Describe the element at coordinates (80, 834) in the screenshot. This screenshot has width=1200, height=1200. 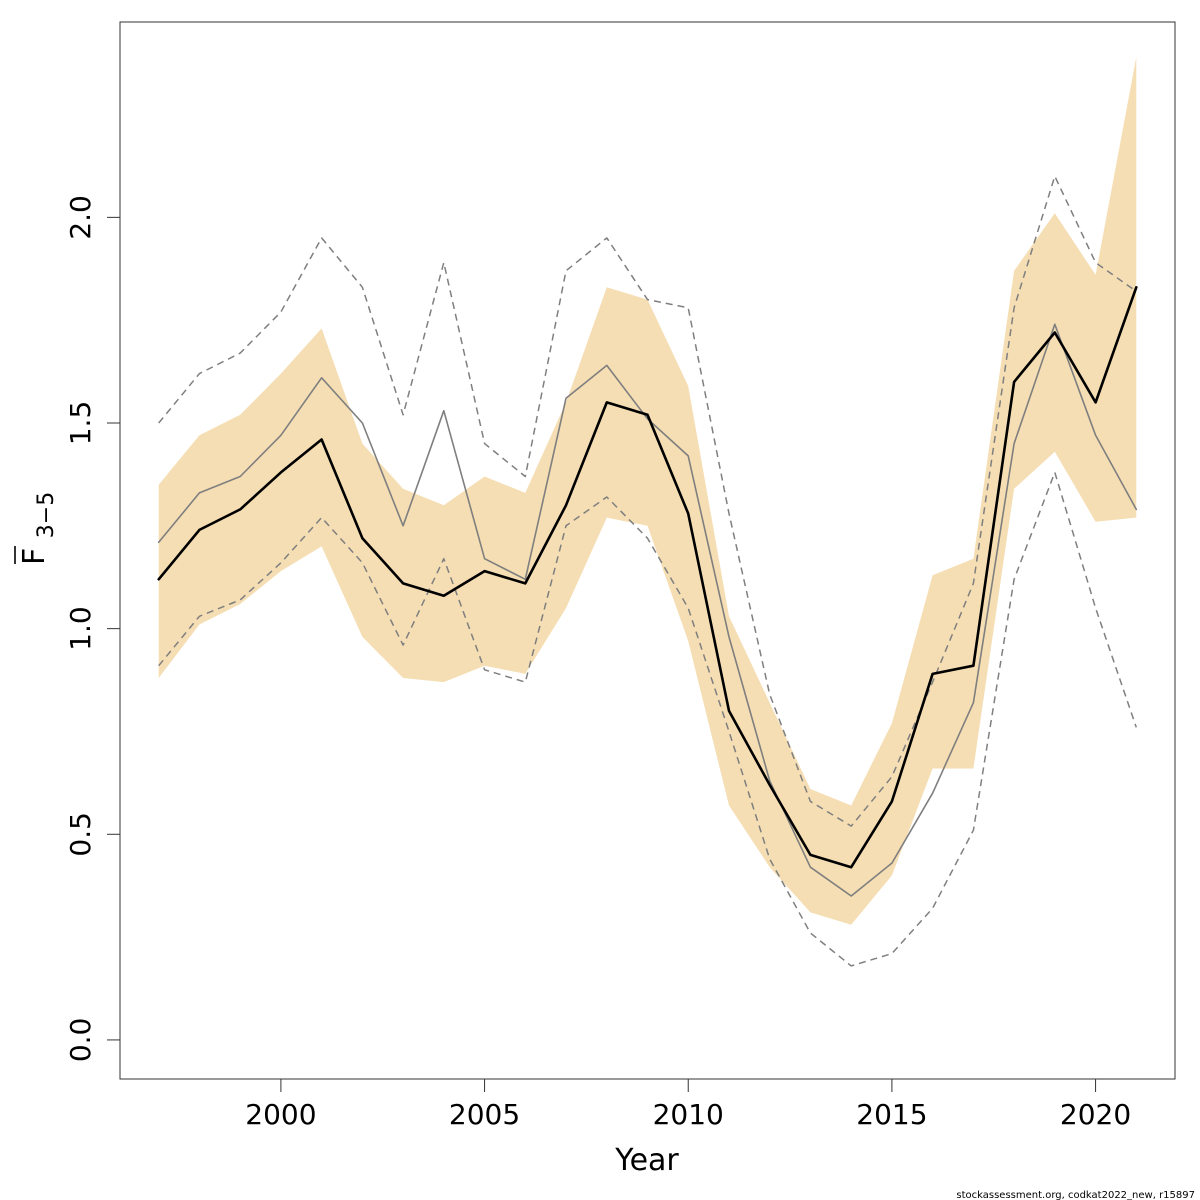
I see `y-tick-label: 0.5` at that location.